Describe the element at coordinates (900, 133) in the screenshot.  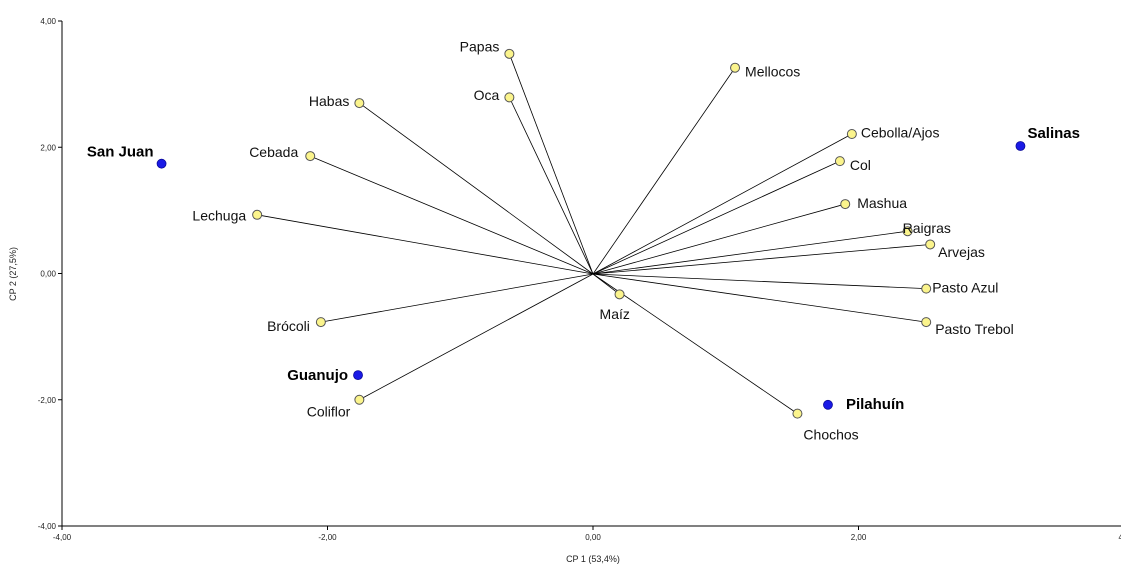
I see `variable-label: Cebolla/Ajos` at that location.